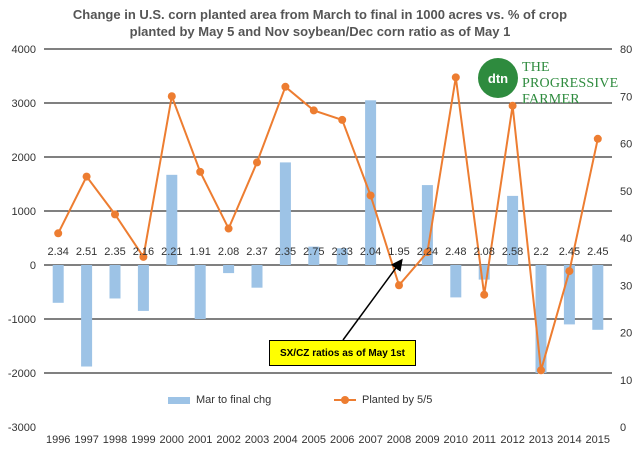 The image size is (640, 460). What do you see at coordinates (172, 440) in the screenshot?
I see `x-tick-label: 2000` at bounding box center [172, 440].